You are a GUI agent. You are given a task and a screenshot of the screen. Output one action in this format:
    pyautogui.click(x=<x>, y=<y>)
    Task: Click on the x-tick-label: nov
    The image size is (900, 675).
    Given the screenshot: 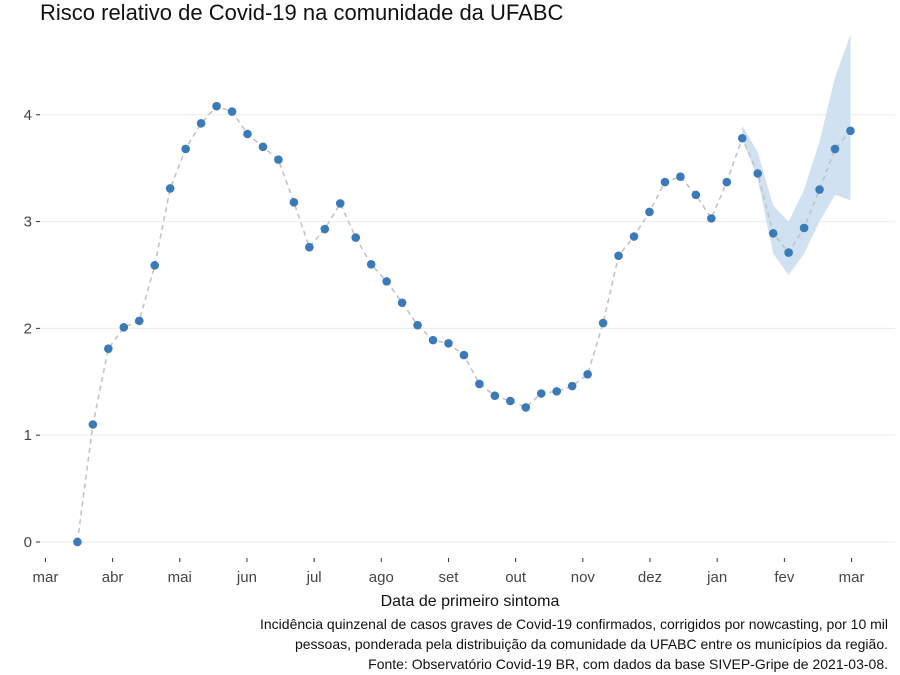 What is the action you would take?
    pyautogui.click(x=583, y=577)
    